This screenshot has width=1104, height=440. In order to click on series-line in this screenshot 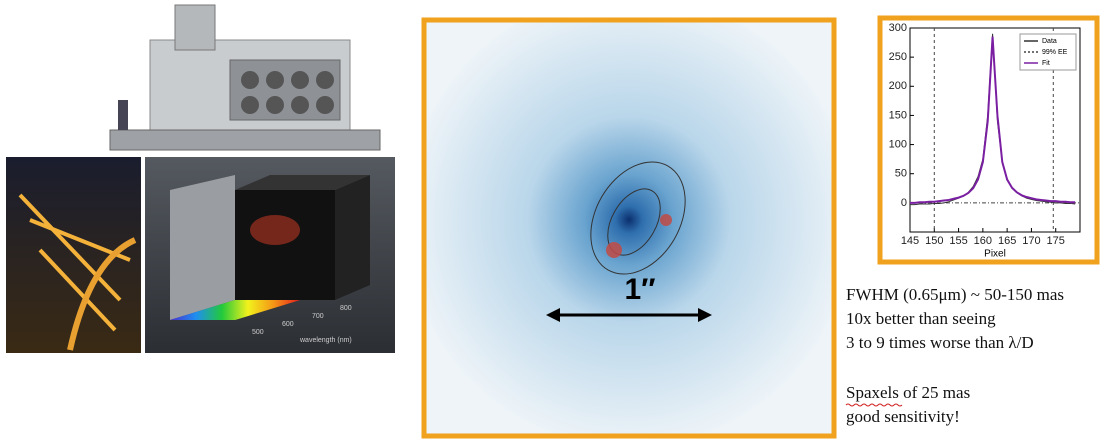, I will do `click(993, 119)`.